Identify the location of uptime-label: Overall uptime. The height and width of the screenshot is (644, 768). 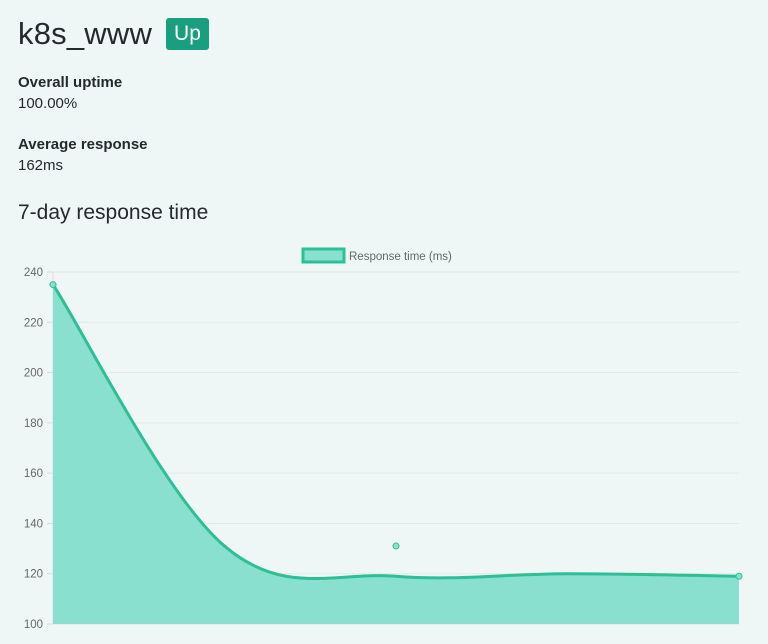
(70, 82).